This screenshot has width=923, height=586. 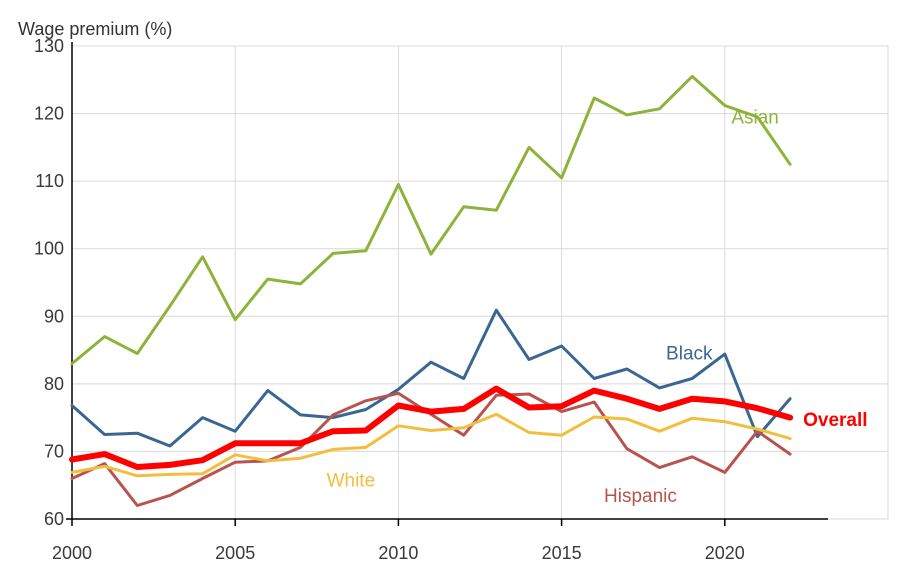 I want to click on y-tick-label: 100, so click(x=49, y=249).